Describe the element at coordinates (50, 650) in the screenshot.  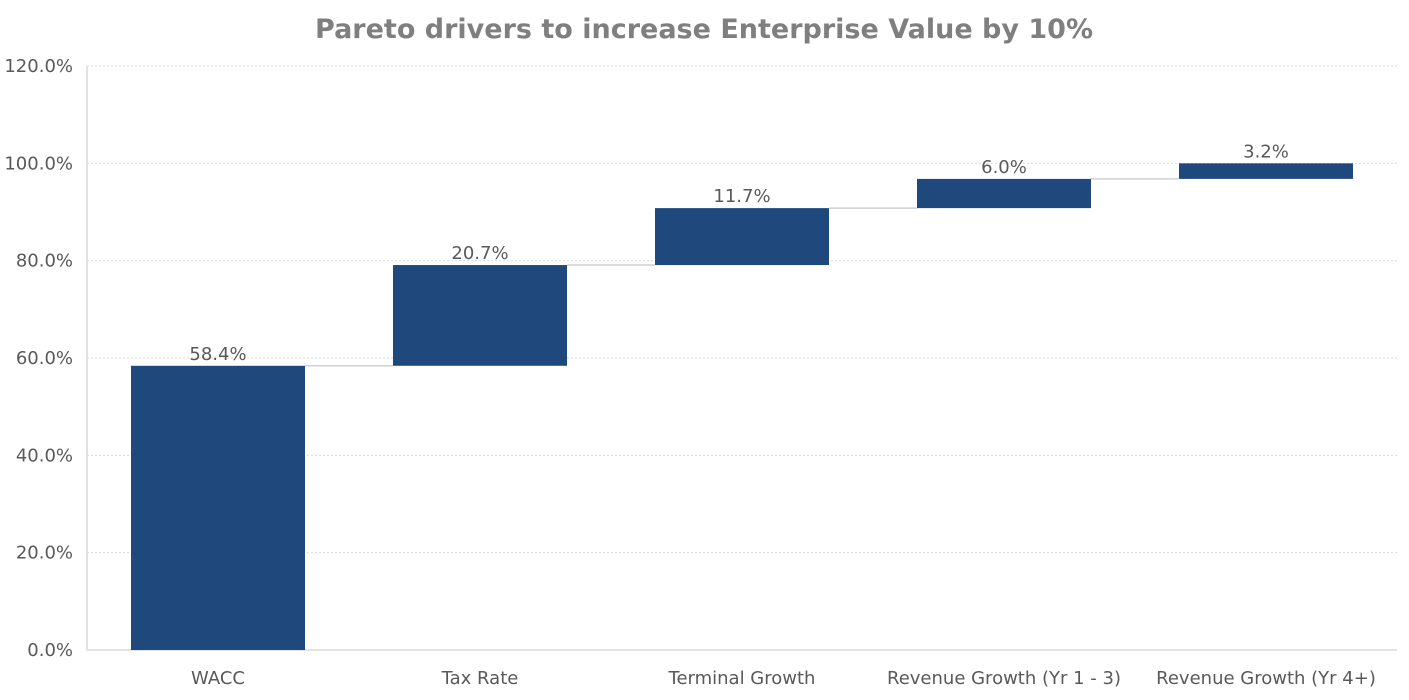
I see `y-tick-label: 0.0%` at that location.